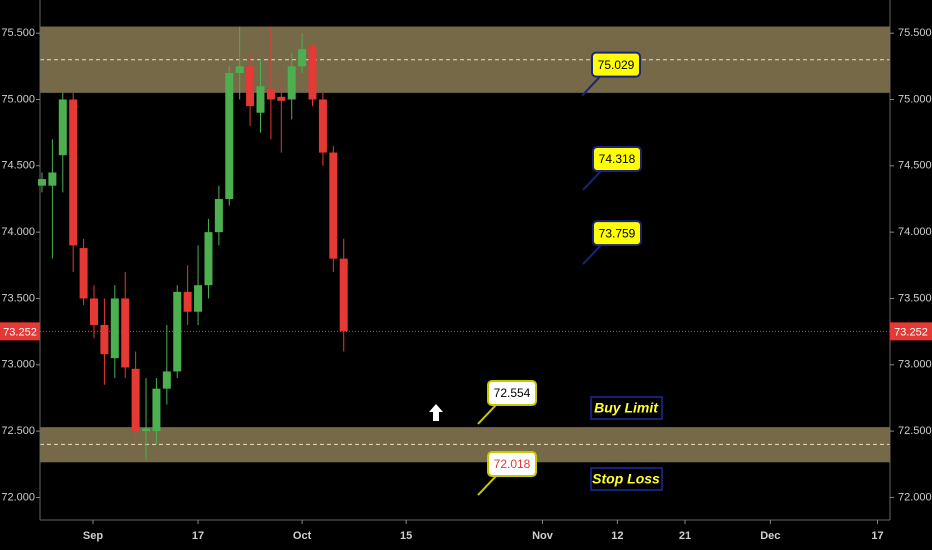 Image resolution: width=932 pixels, height=550 pixels. I want to click on callout-label: 75.029, so click(616, 65).